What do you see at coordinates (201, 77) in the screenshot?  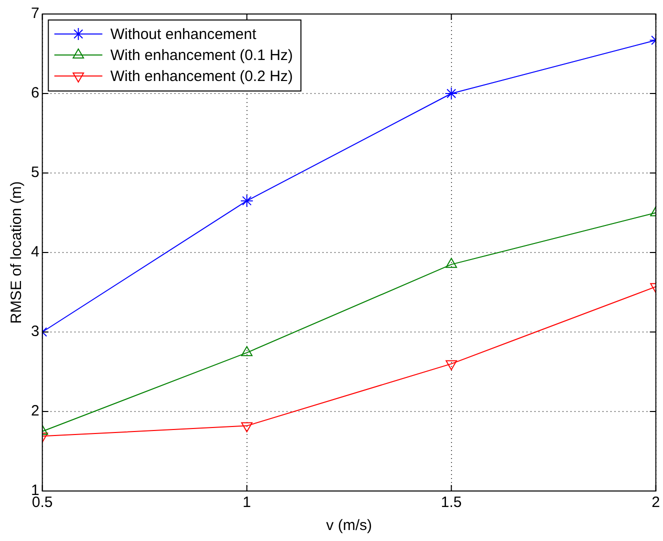 I see `legend-label: With enhancement (0.2 Hz)` at bounding box center [201, 77].